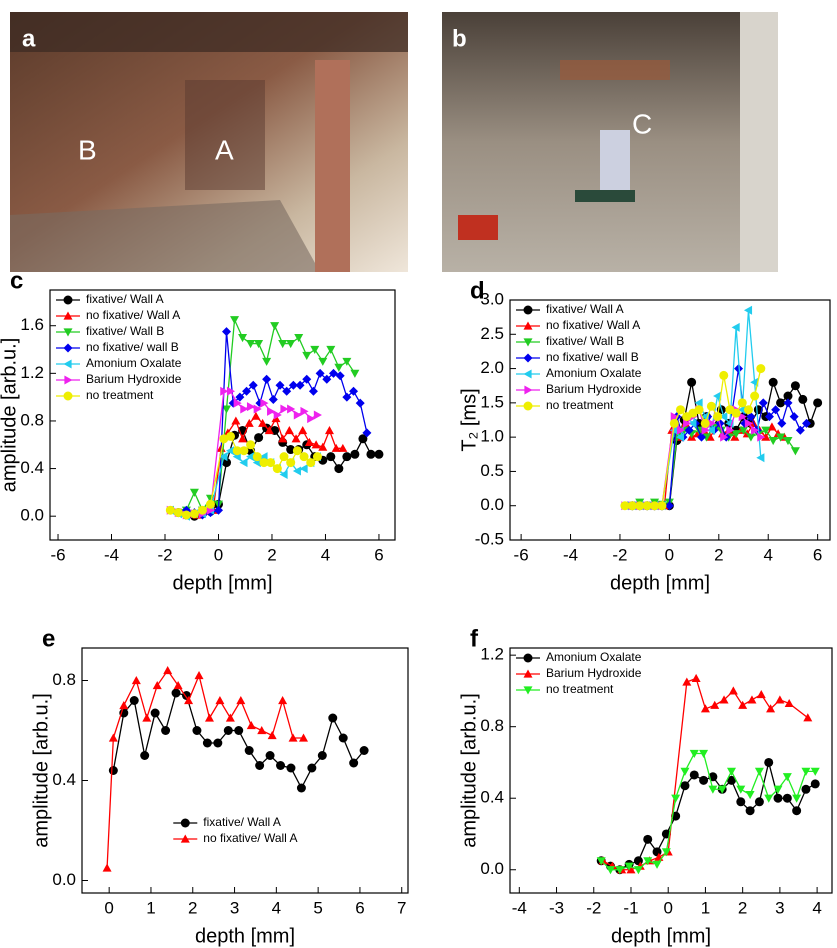 This screenshot has width=837, height=948. Describe the element at coordinates (742, 907) in the screenshot. I see `x-tick-label: 2` at that location.